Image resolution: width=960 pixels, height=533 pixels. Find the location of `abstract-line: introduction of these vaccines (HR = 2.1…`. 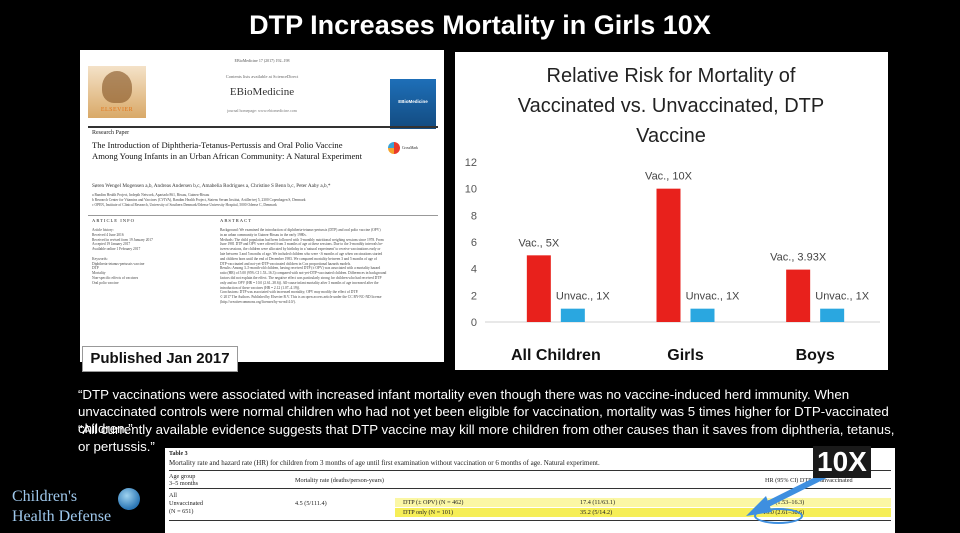

abstract-line: introduction of these vaccines (HR = 2.1… is located at coordinates (260, 287).